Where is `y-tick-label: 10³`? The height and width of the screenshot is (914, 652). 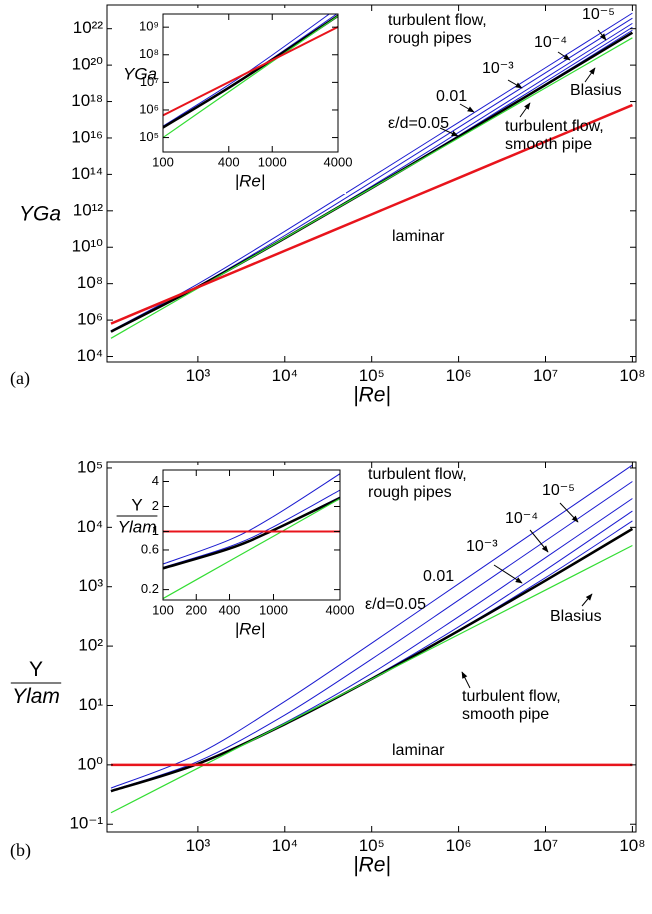
y-tick-label: 10³ is located at coordinates (90, 585).